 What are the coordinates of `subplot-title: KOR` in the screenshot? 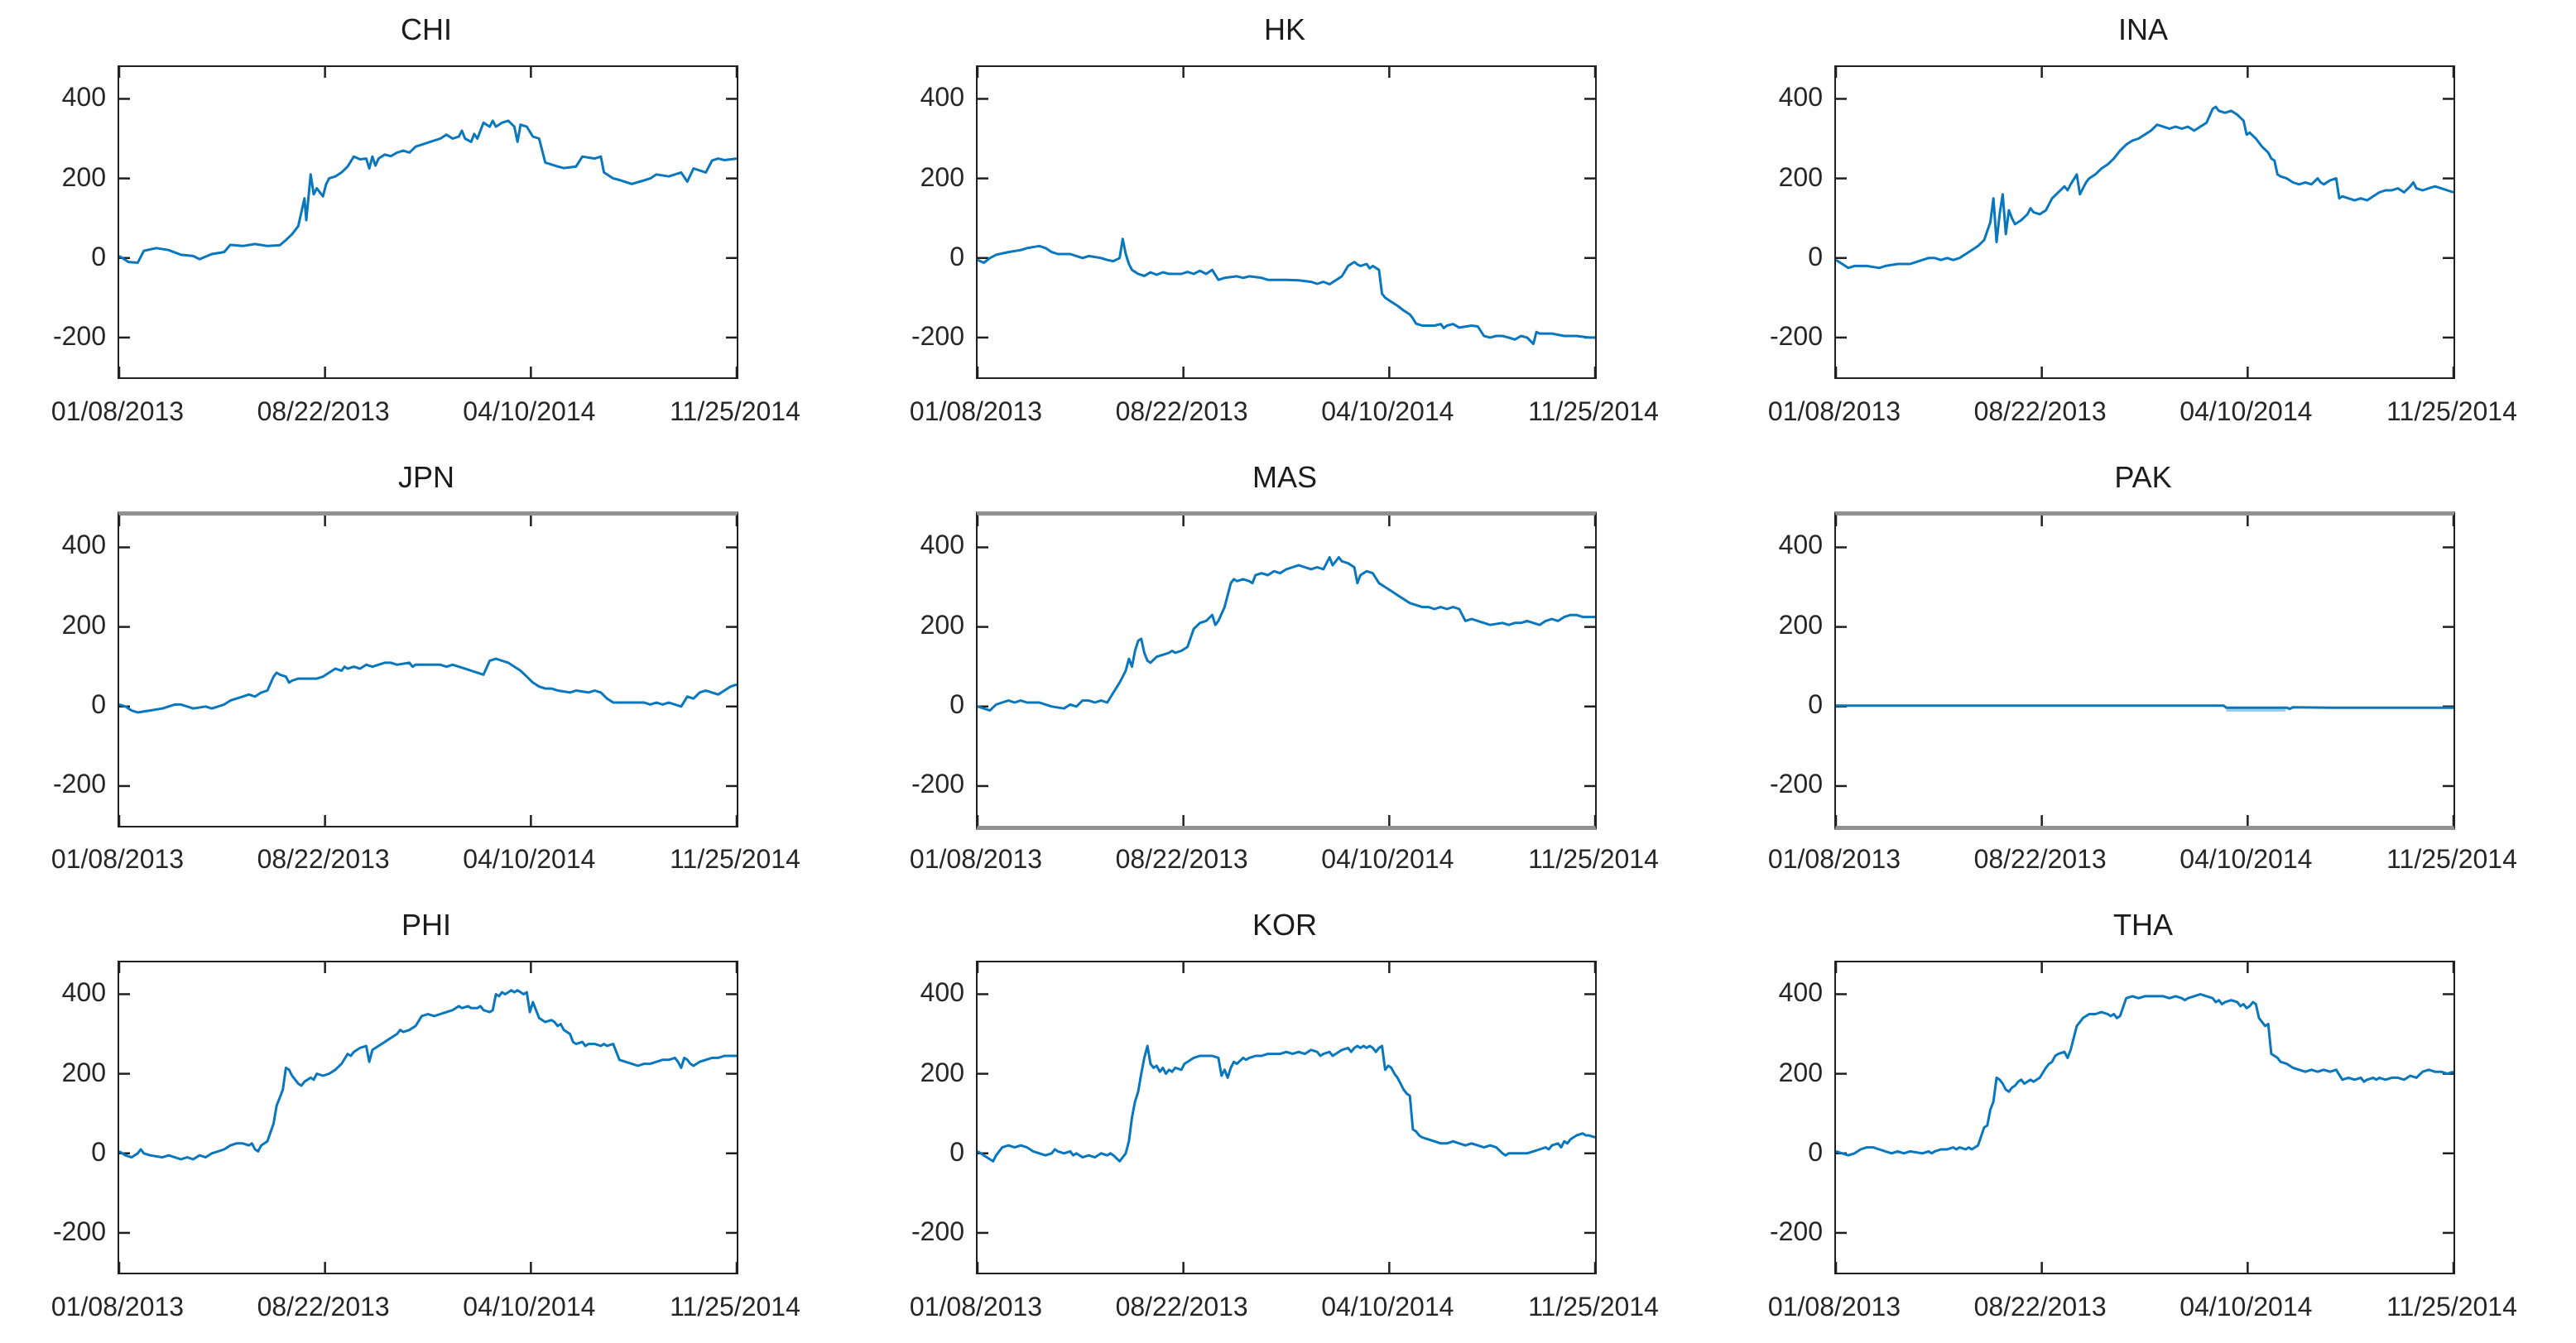 It's located at (1284, 925).